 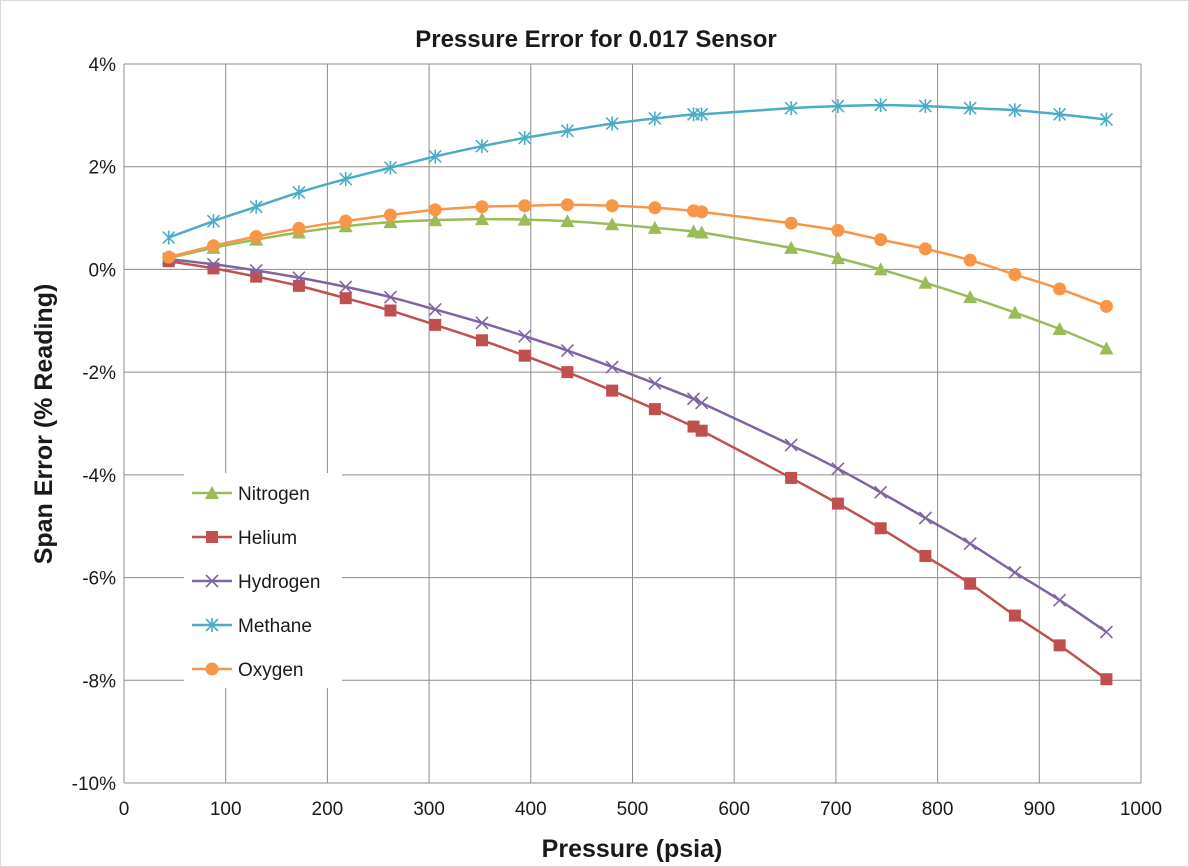 What do you see at coordinates (1039, 809) in the screenshot?
I see `x-tick-label: 900` at bounding box center [1039, 809].